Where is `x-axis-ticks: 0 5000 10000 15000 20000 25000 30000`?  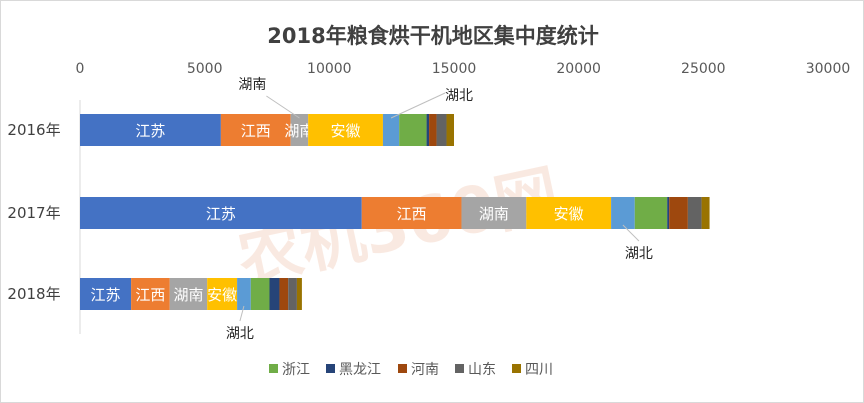
x-axis-ticks: 0 5000 10000 15000 20000 25000 30000 is located at coordinates (463, 69).